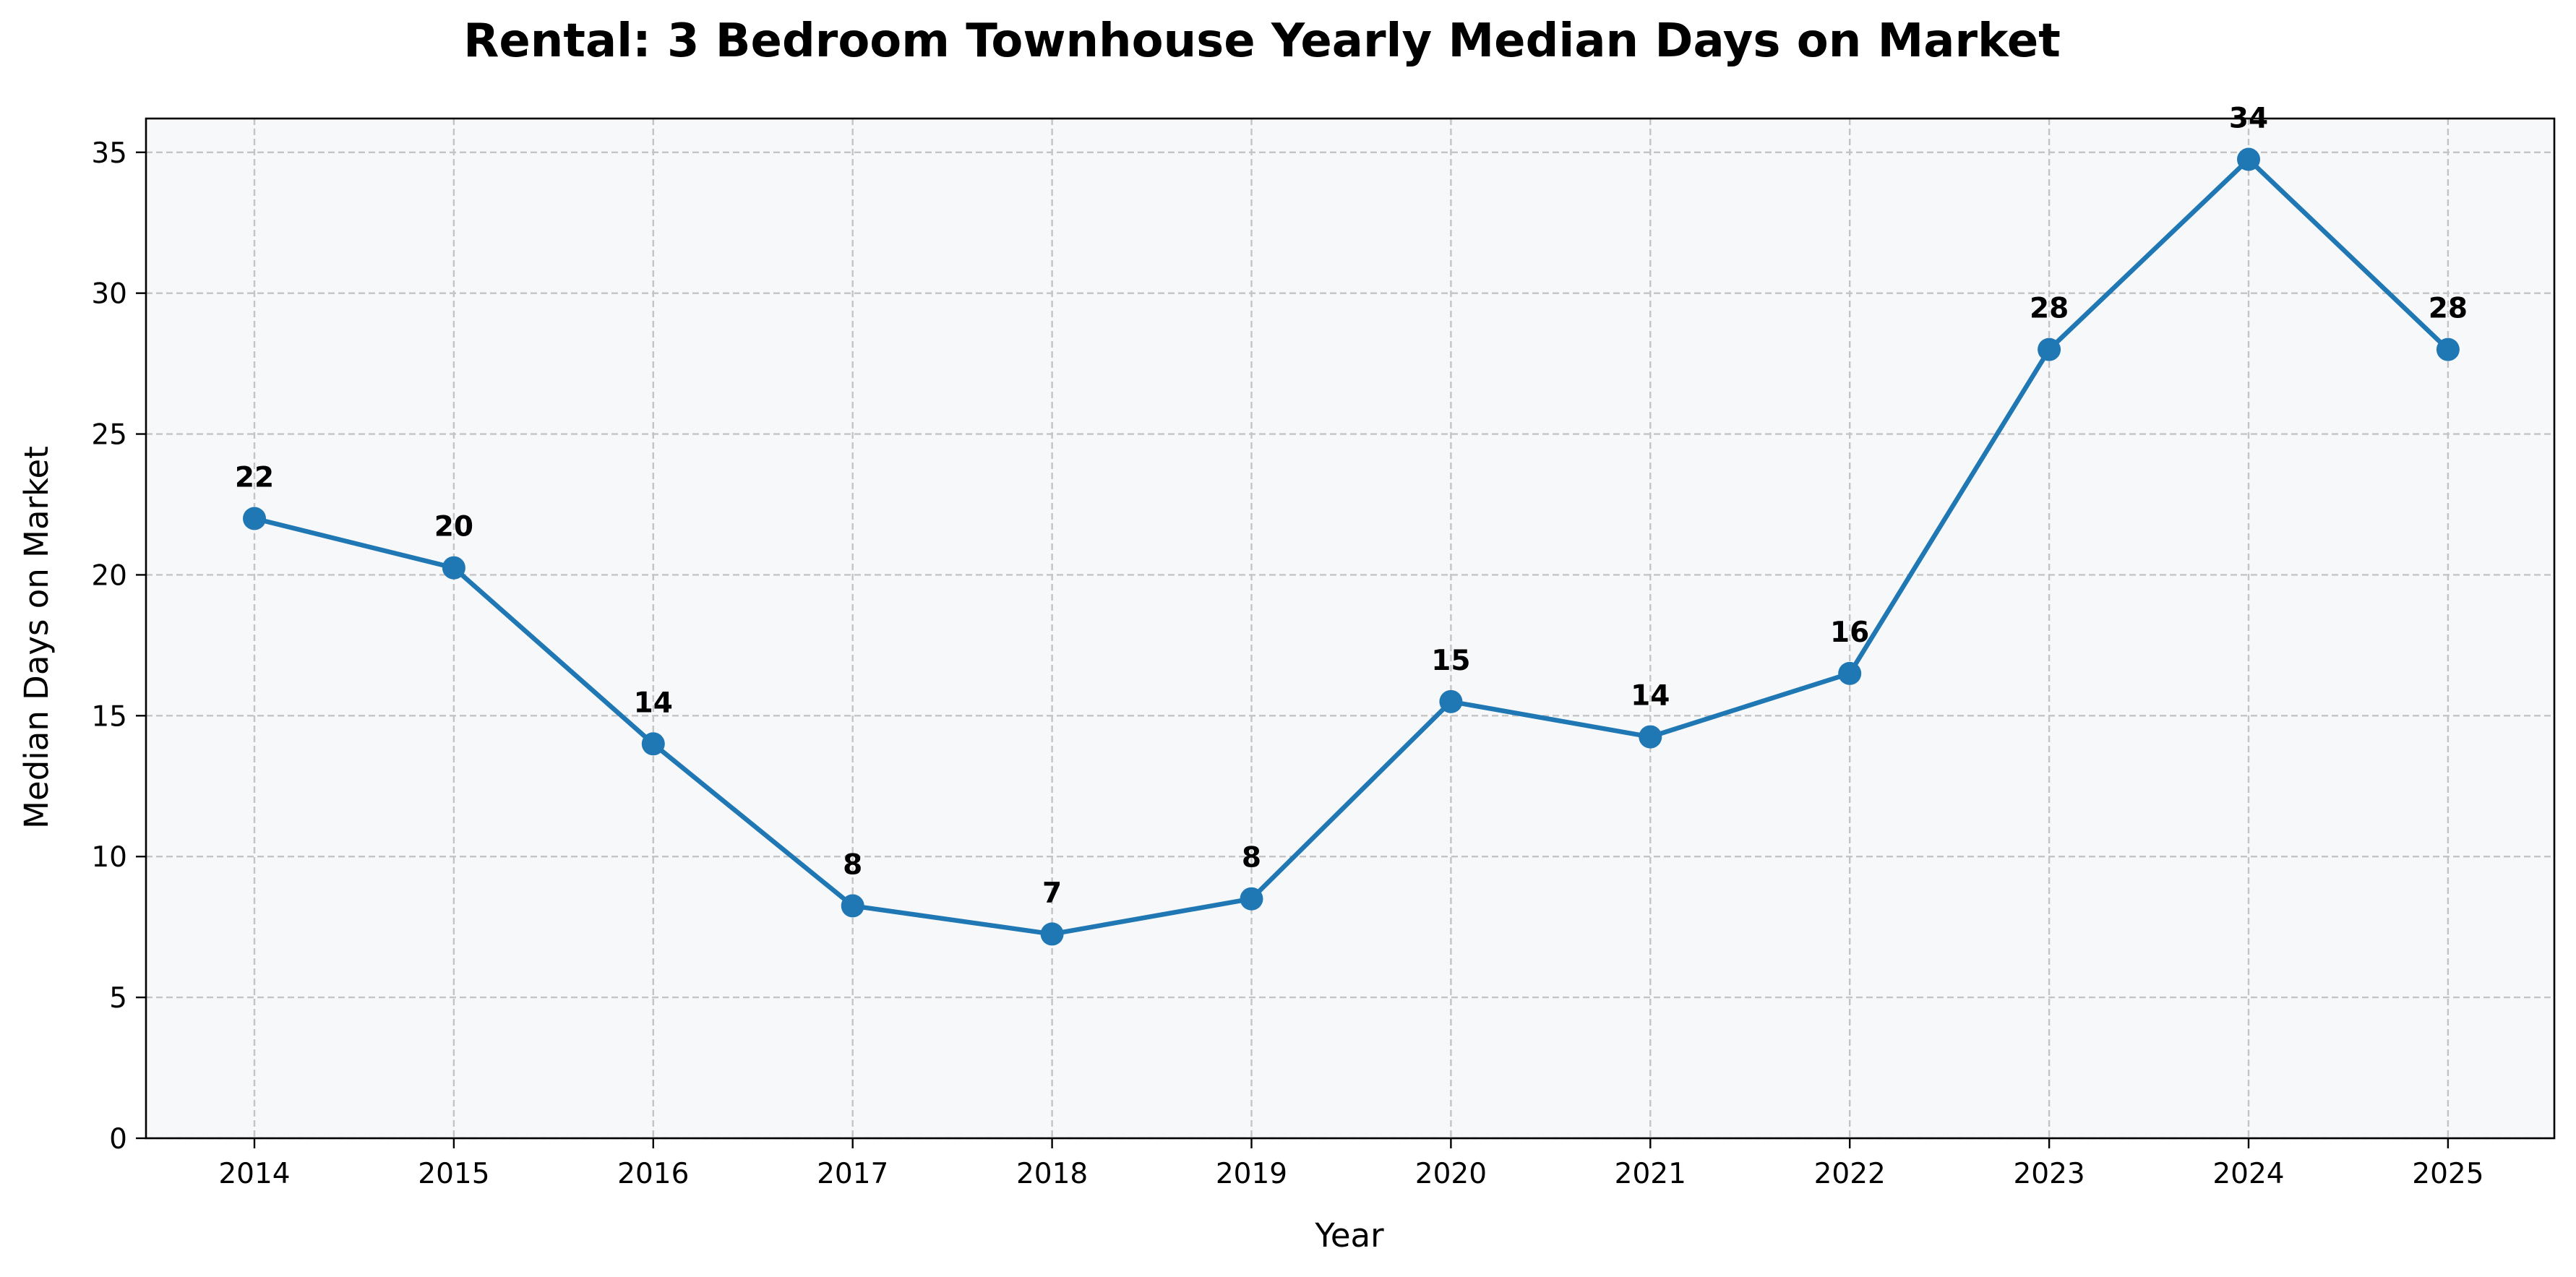 This screenshot has width=2576, height=1277. Describe the element at coordinates (119, 647) in the screenshot. I see `y-axis-ticks: 0 5 10 15 20 25 30 35` at that location.